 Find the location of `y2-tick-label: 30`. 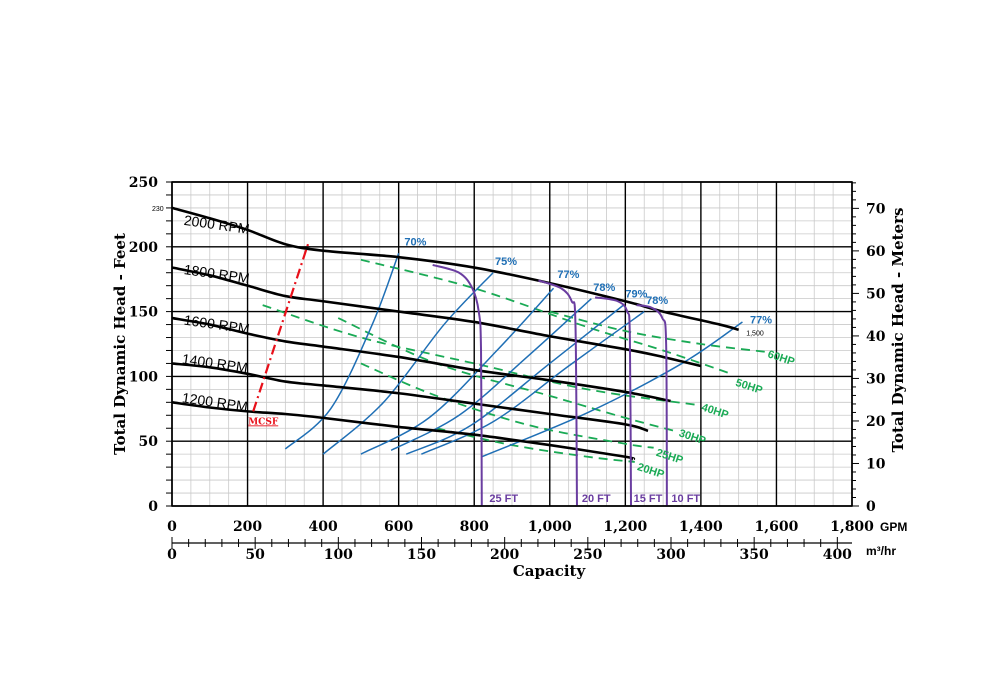

y2-tick-label: 30 is located at coordinates (876, 379).